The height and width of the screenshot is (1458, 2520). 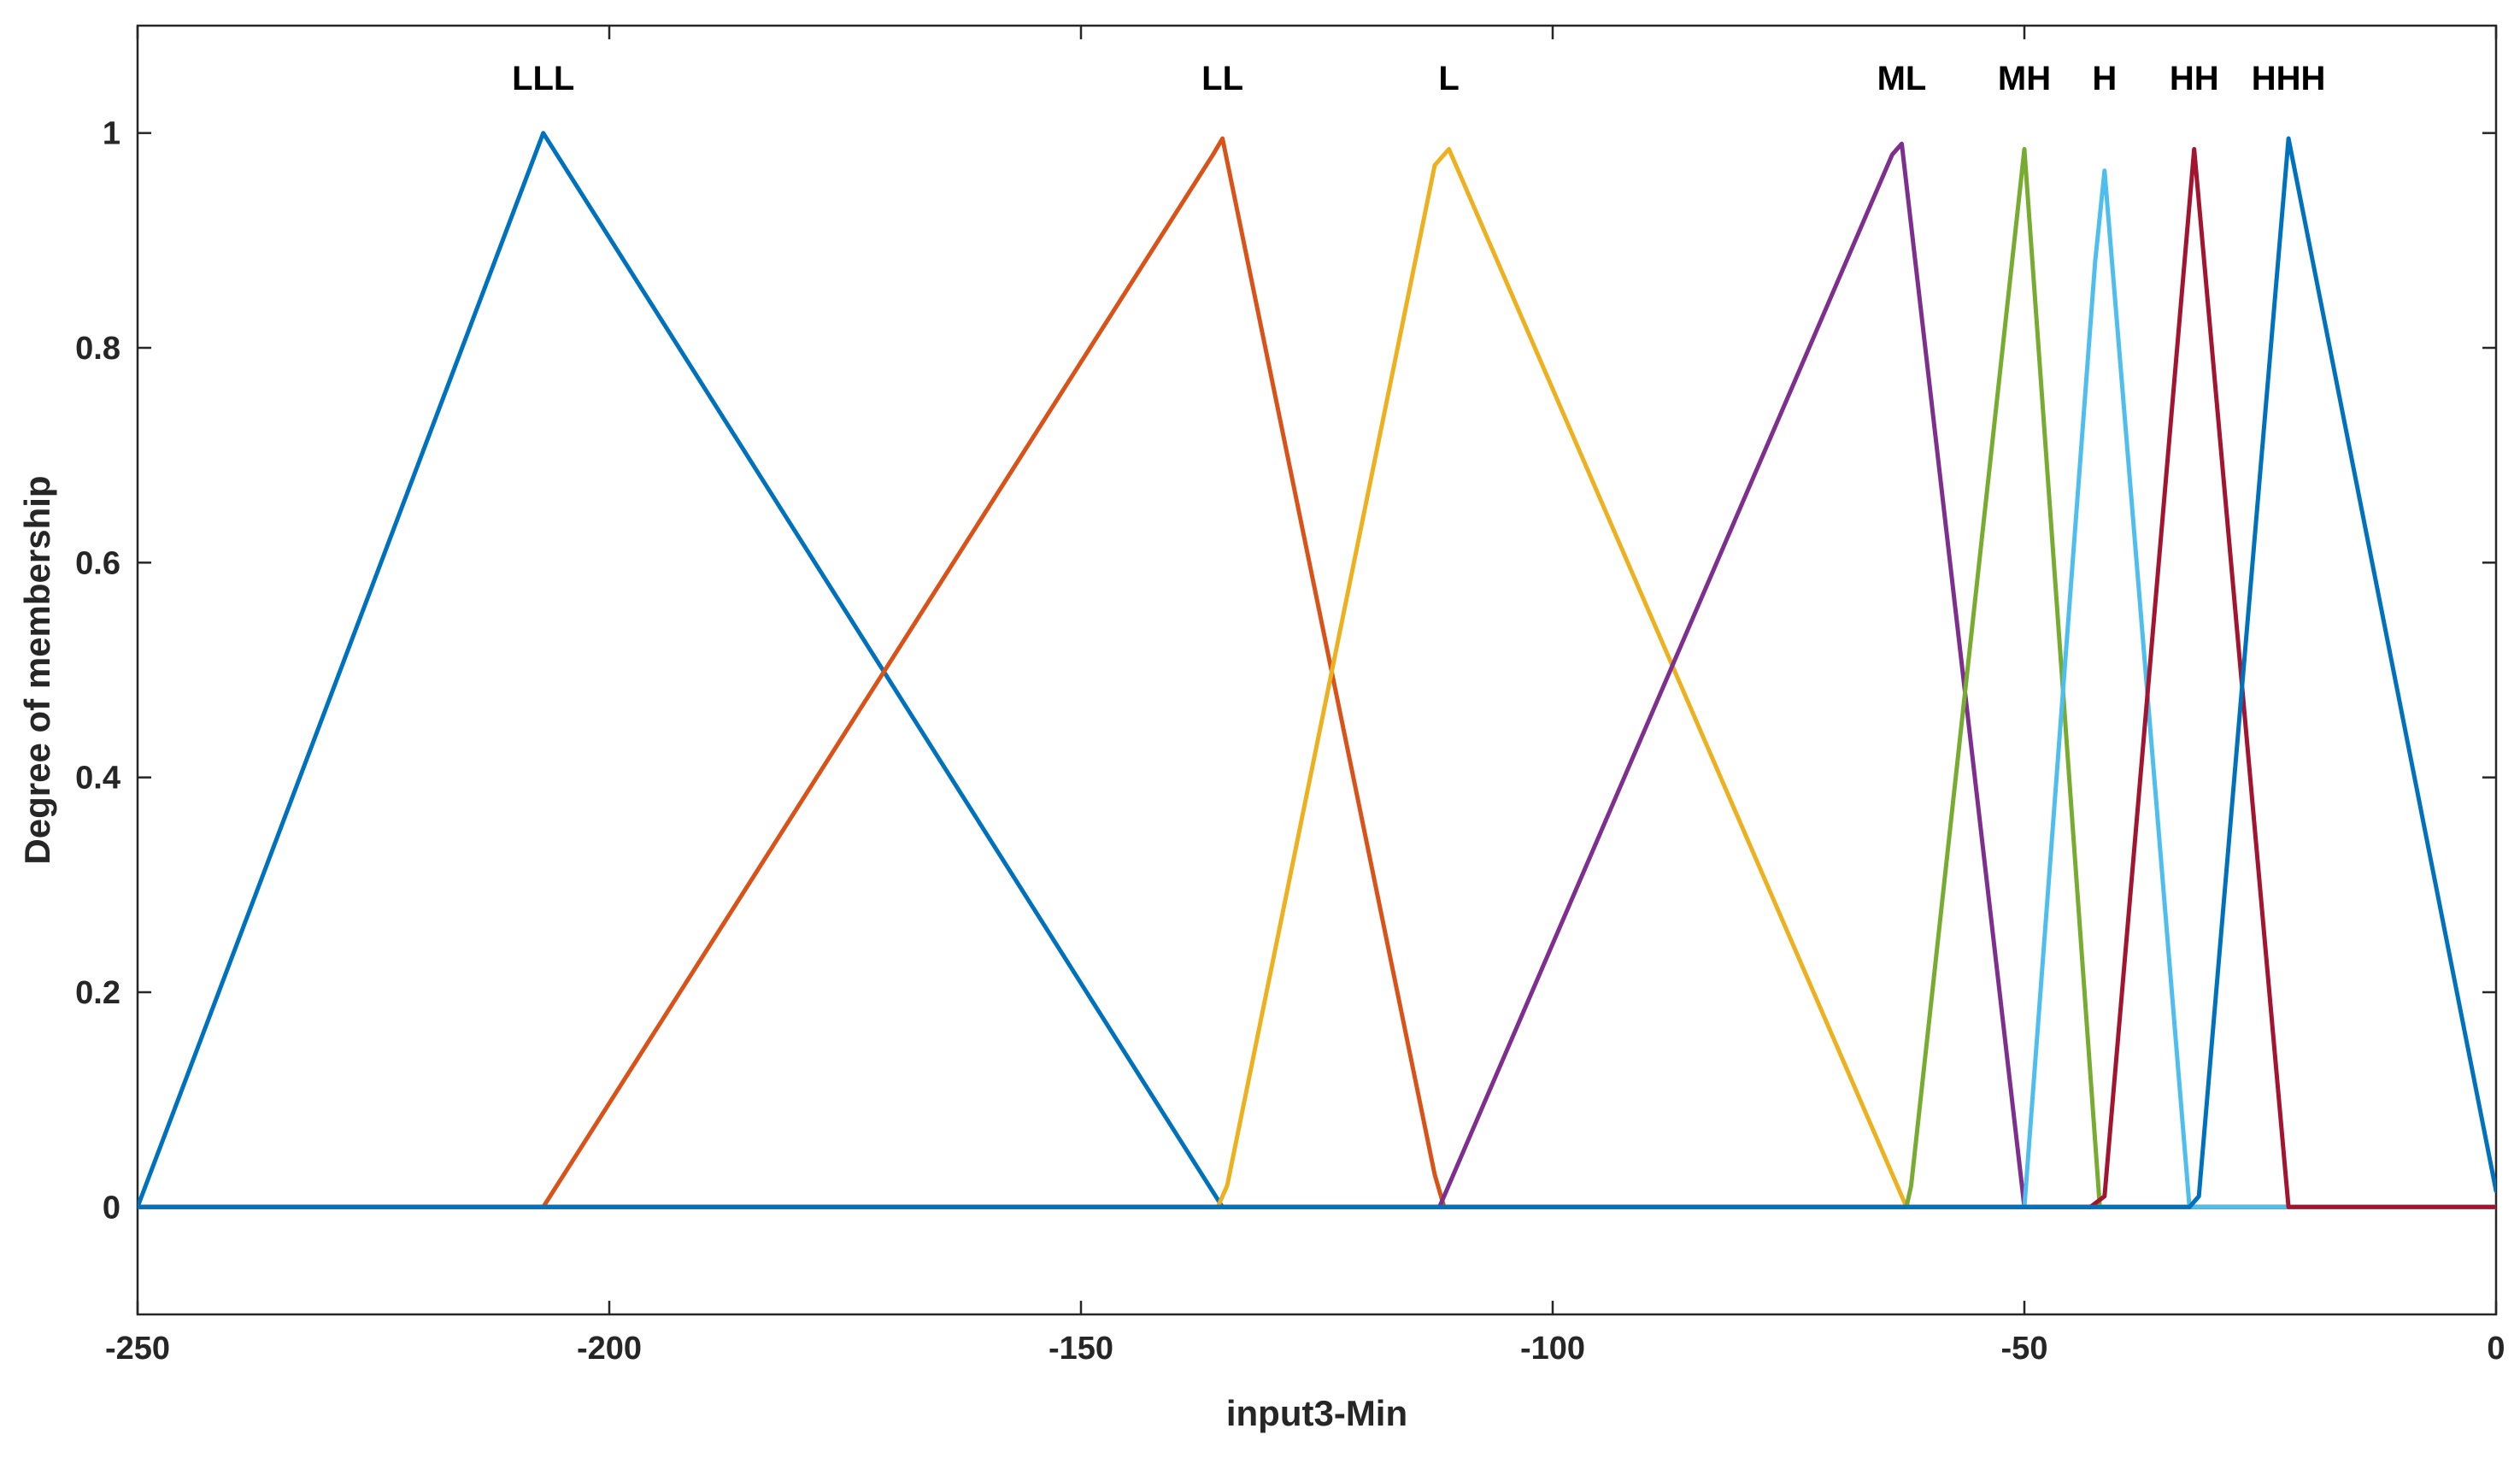 I want to click on y-tick-label: 0.8, so click(x=97, y=349).